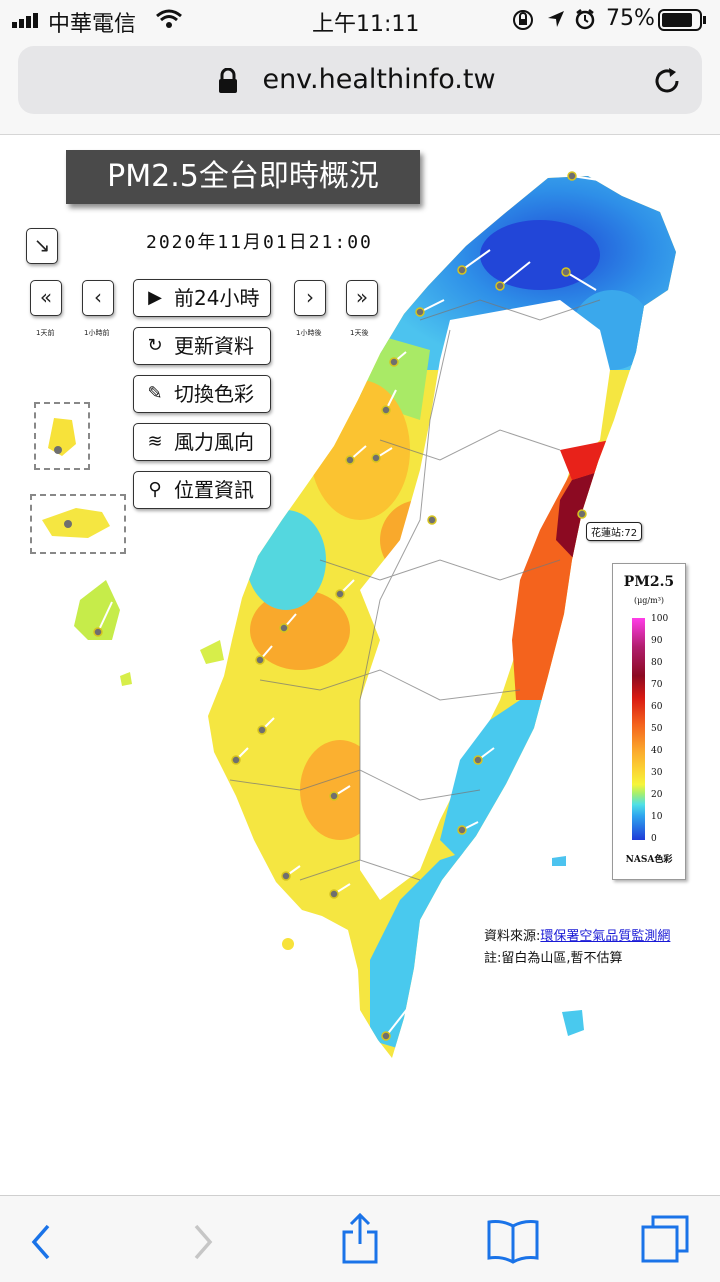  What do you see at coordinates (657, 663) in the screenshot?
I see `legend-tick: 80` at bounding box center [657, 663].